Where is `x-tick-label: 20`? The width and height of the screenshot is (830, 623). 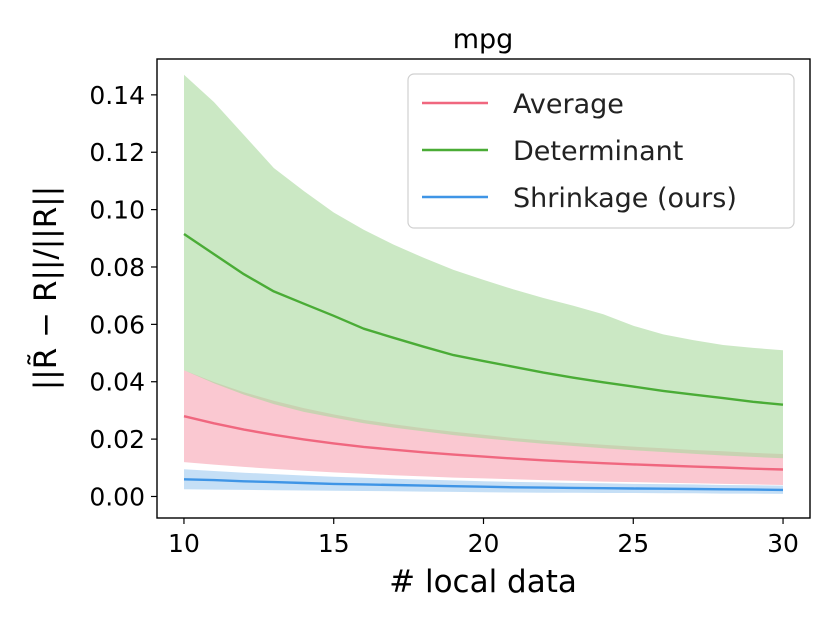 x-tick-label: 20 is located at coordinates (484, 543).